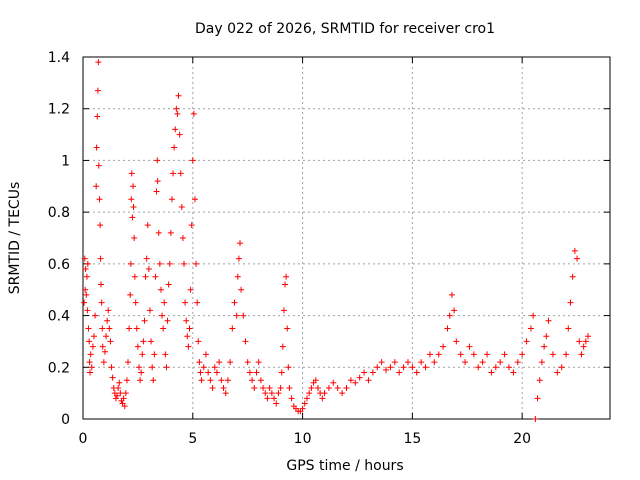 Image resolution: width=640 pixels, height=480 pixels. I want to click on x-axis-title: GPS time / hours, so click(344, 466).